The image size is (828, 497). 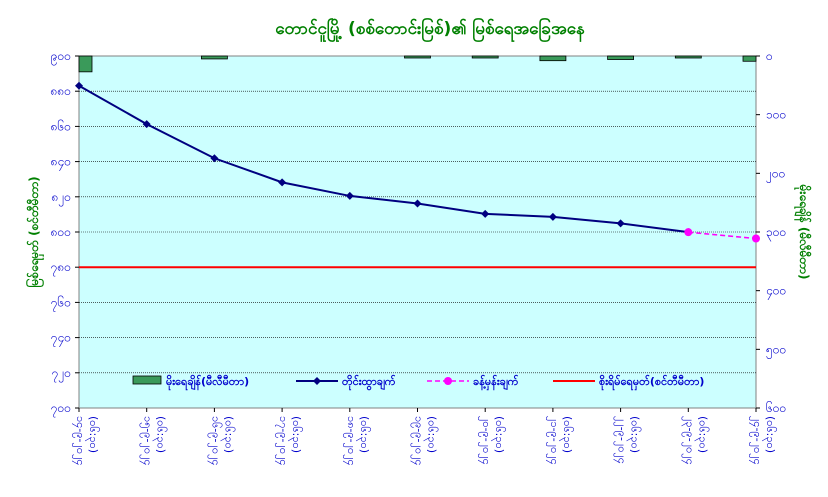 What do you see at coordinates (154, 441) in the screenshot?
I see `x-tick-label: ၁၅-၉-၂၀၂၄(၀၆:၃၀)` at bounding box center [154, 441].